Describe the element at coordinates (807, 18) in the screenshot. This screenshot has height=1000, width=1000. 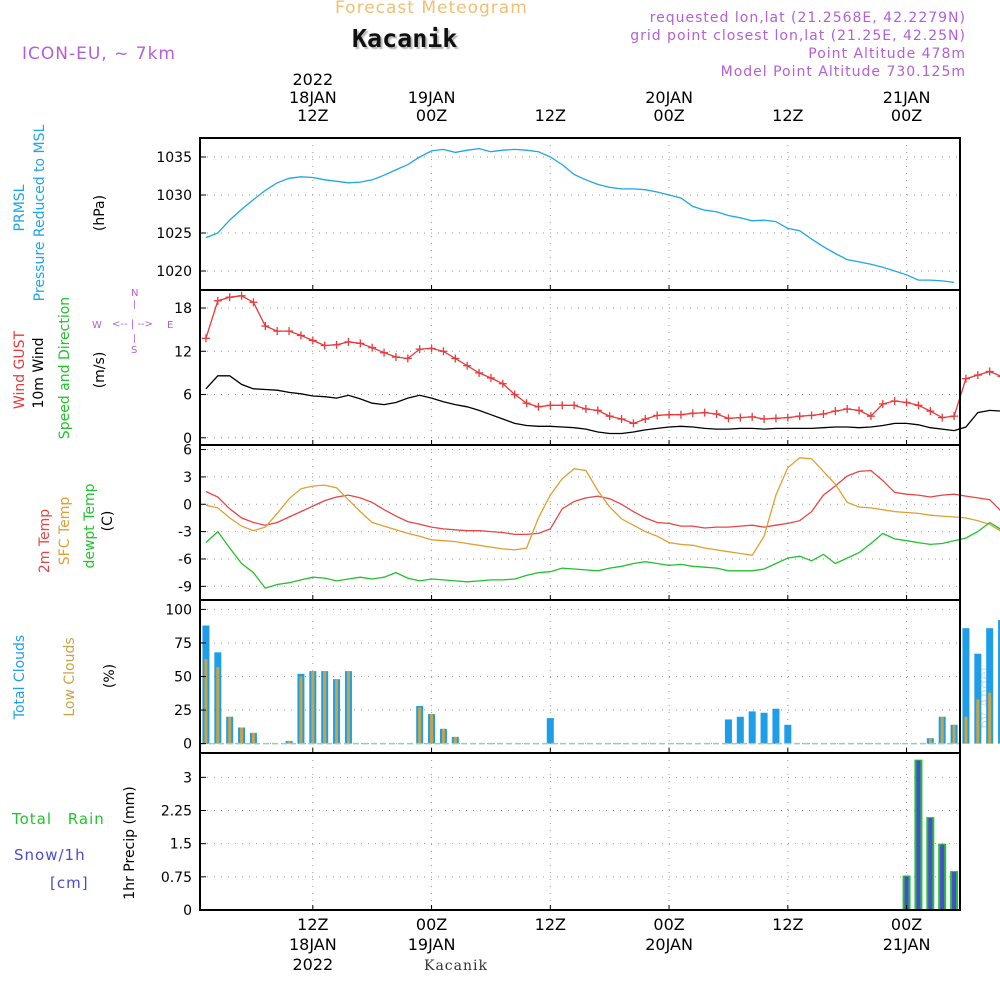
I see `requested-coords: requested lon,lat (21.2568E, 42.2279N)` at that location.